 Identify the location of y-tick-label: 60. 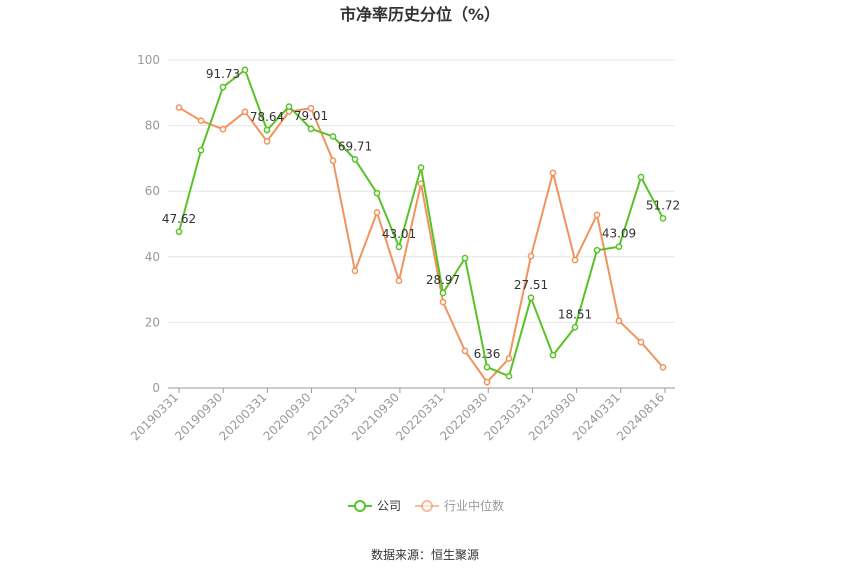
(152, 191).